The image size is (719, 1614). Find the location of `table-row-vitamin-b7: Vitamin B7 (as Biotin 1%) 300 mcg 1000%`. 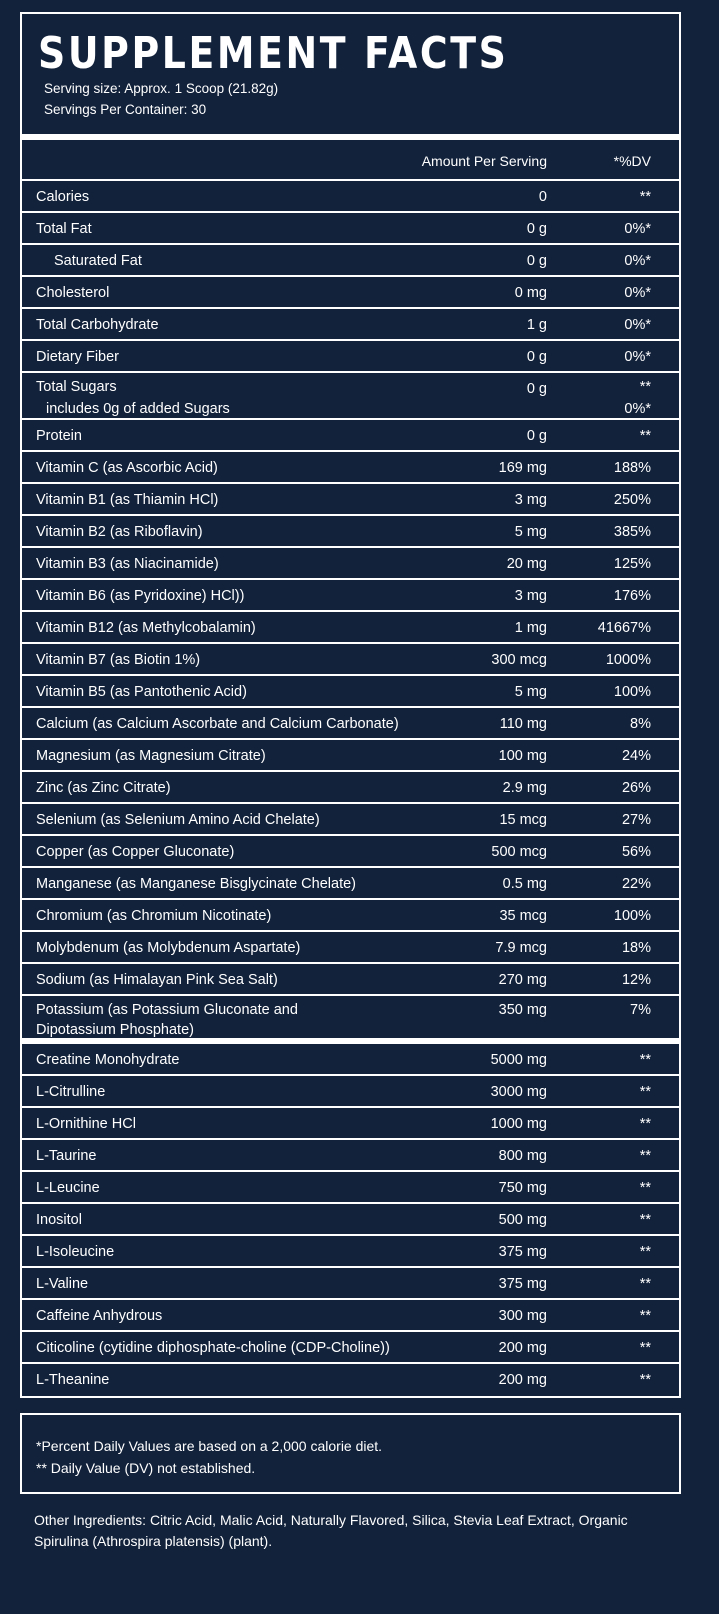

table-row-vitamin-b7: Vitamin B7 (as Biotin 1%) 300 mcg 1000% is located at coordinates (350, 660).